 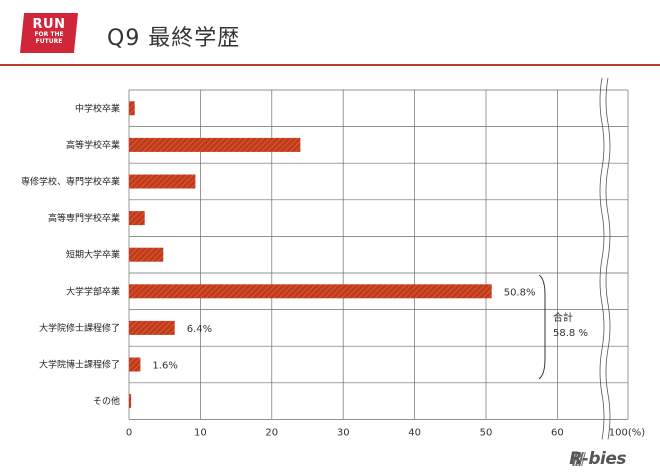 What do you see at coordinates (597, 459) in the screenshot?
I see `brand-logo-text: R-bies` at bounding box center [597, 459].